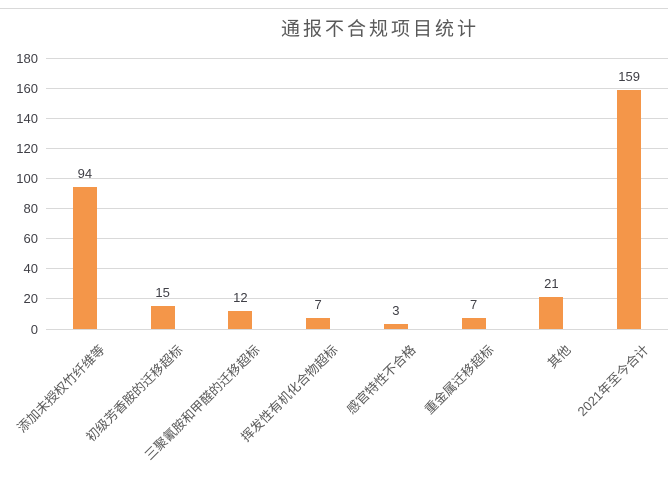 The height and width of the screenshot is (489, 668). I want to click on bar-value-label: 159, so click(629, 76).